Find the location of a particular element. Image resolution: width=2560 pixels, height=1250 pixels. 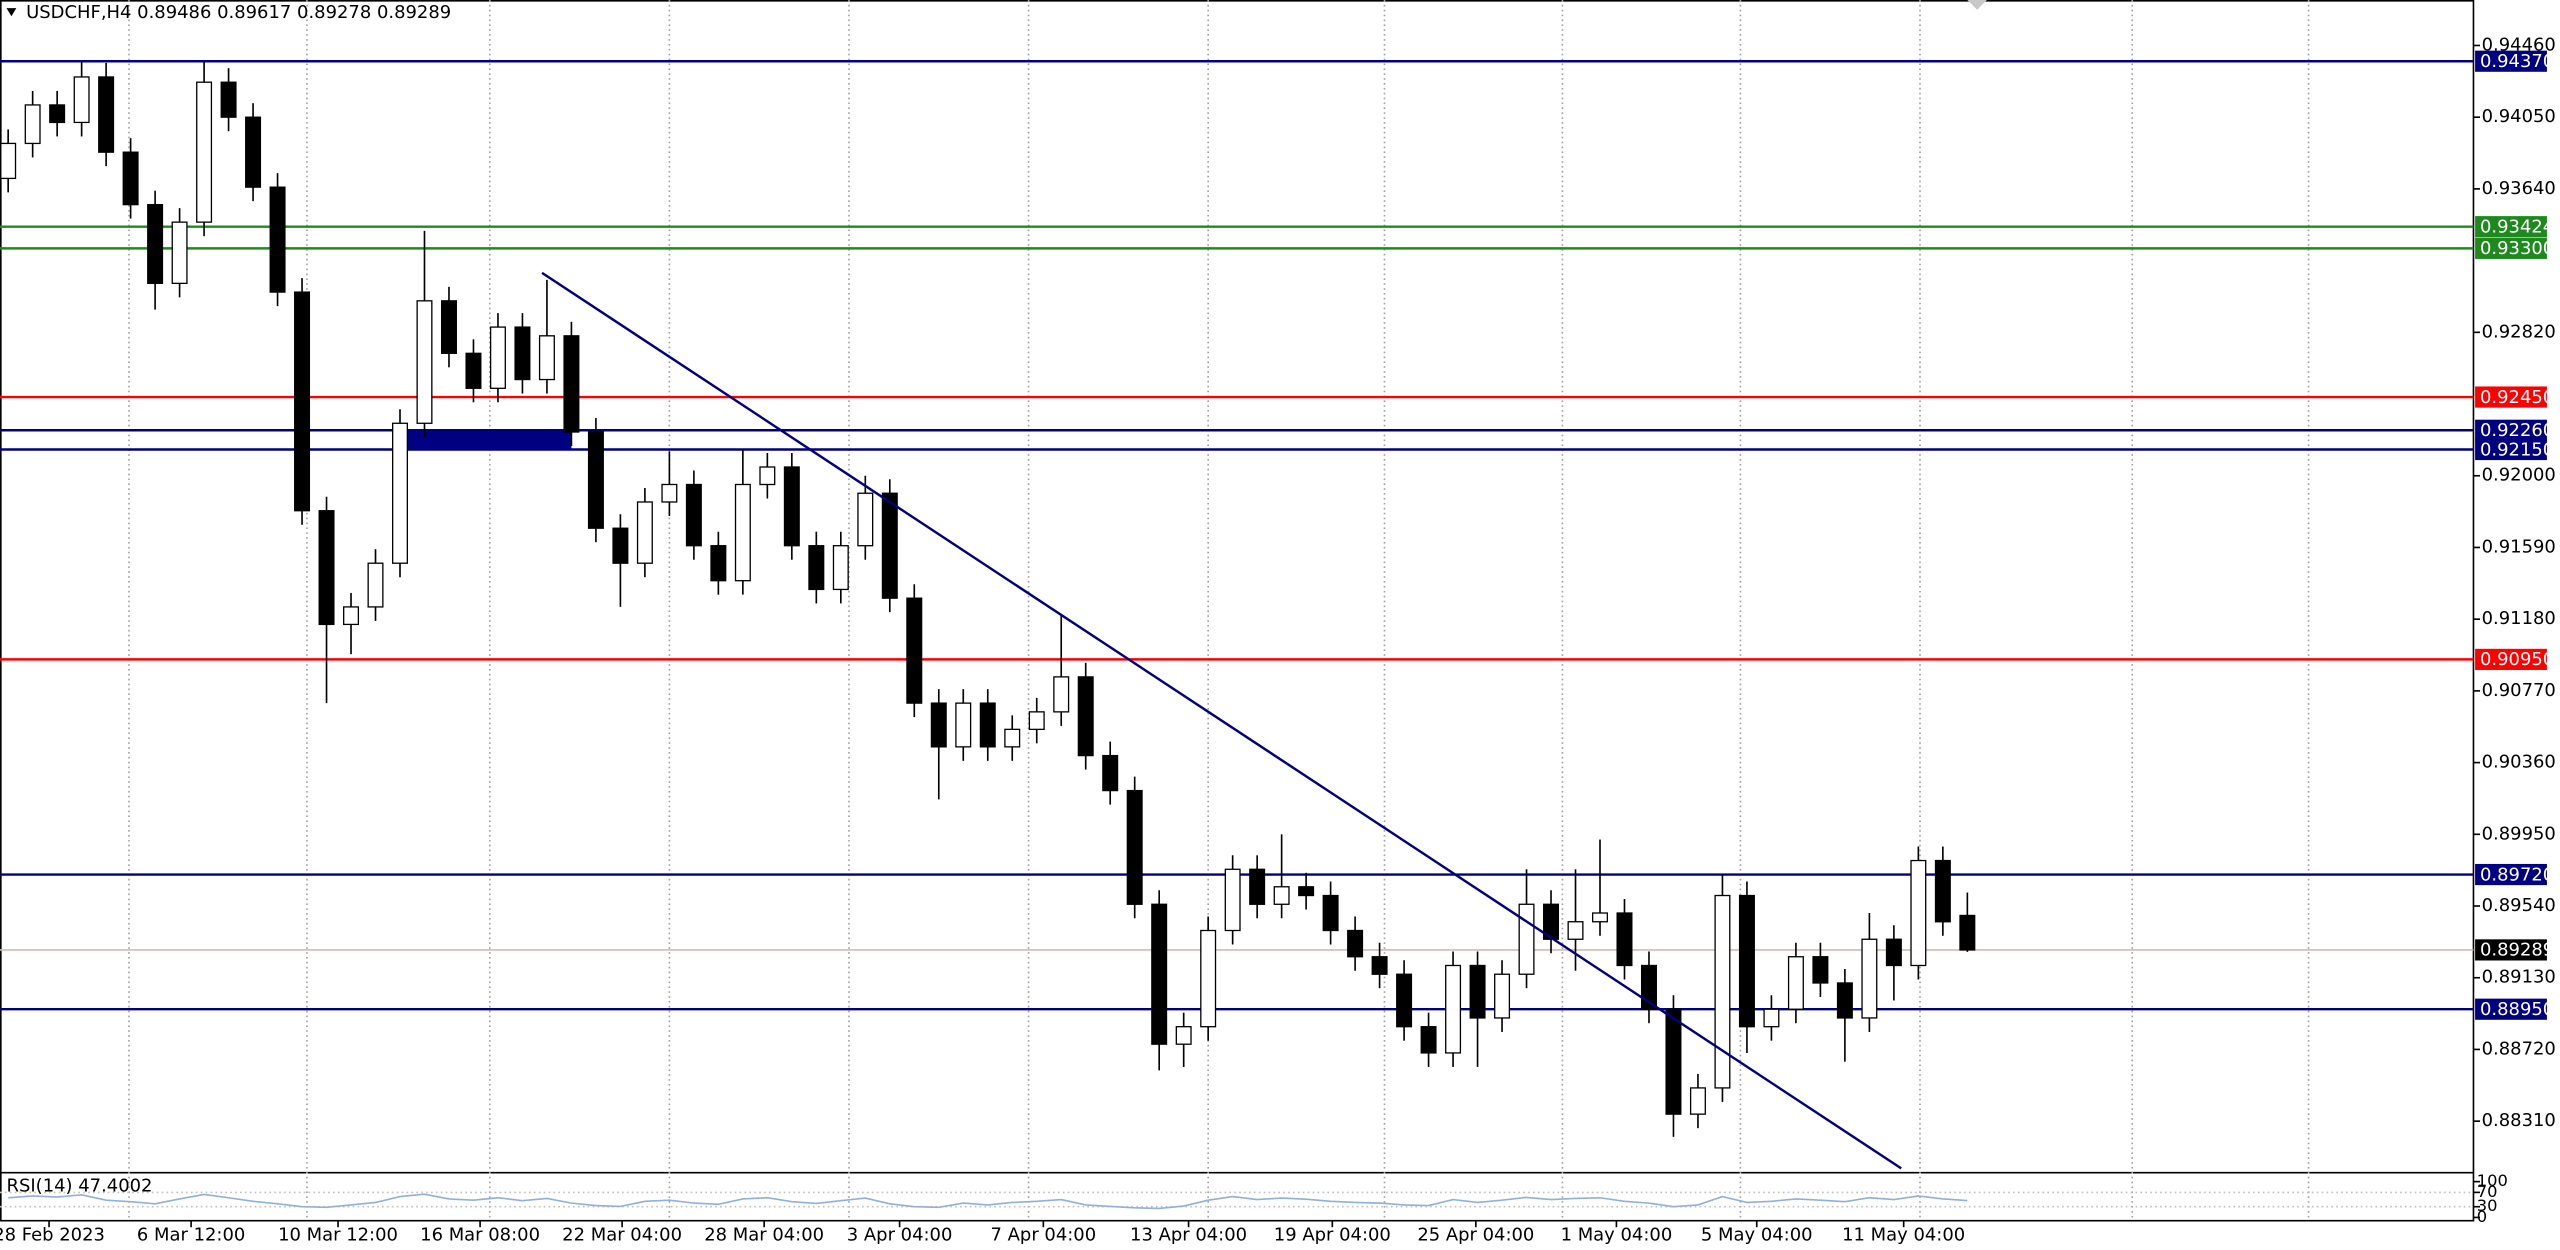

y-tick-label: 0.91590 is located at coordinates (2519, 546).